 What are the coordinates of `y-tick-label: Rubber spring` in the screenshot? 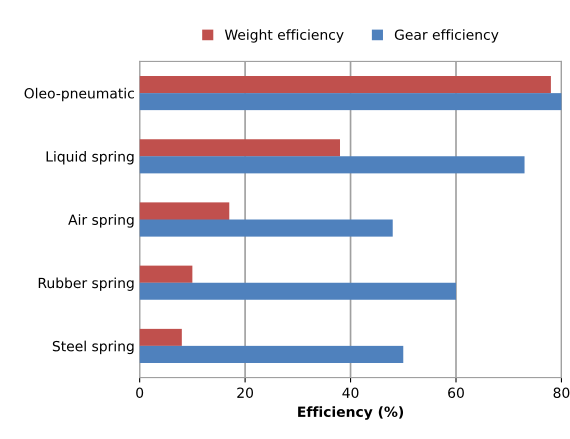 It's located at (86, 284).